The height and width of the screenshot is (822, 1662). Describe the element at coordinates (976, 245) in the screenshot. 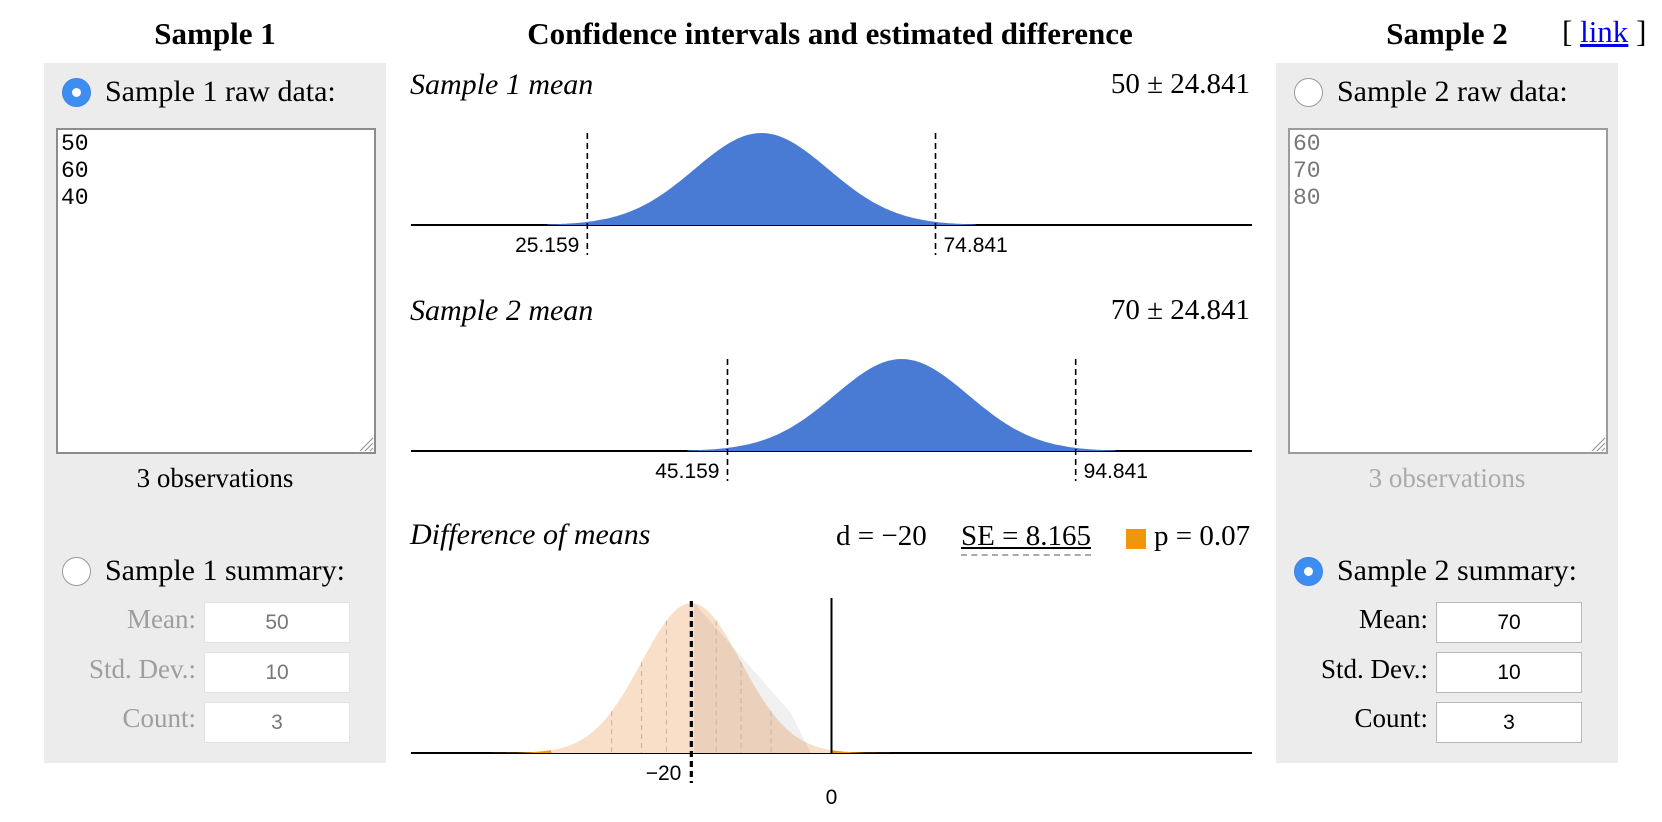

I see `chart1-ci-upper-label: 74.841` at that location.